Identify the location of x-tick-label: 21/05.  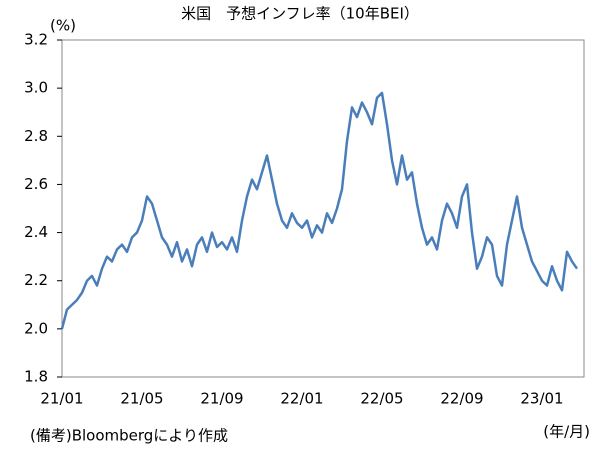
(141, 399).